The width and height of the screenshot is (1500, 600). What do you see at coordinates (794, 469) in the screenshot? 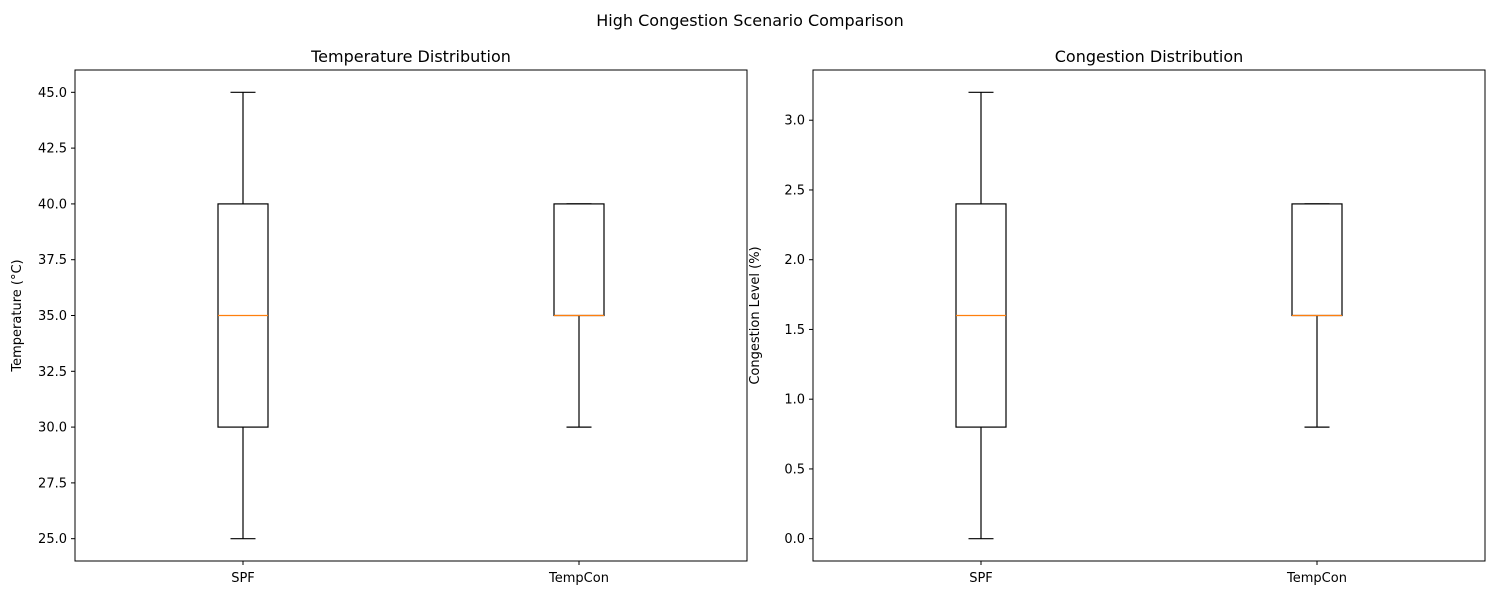
I see `y-tick-label: 0.5` at bounding box center [794, 469].